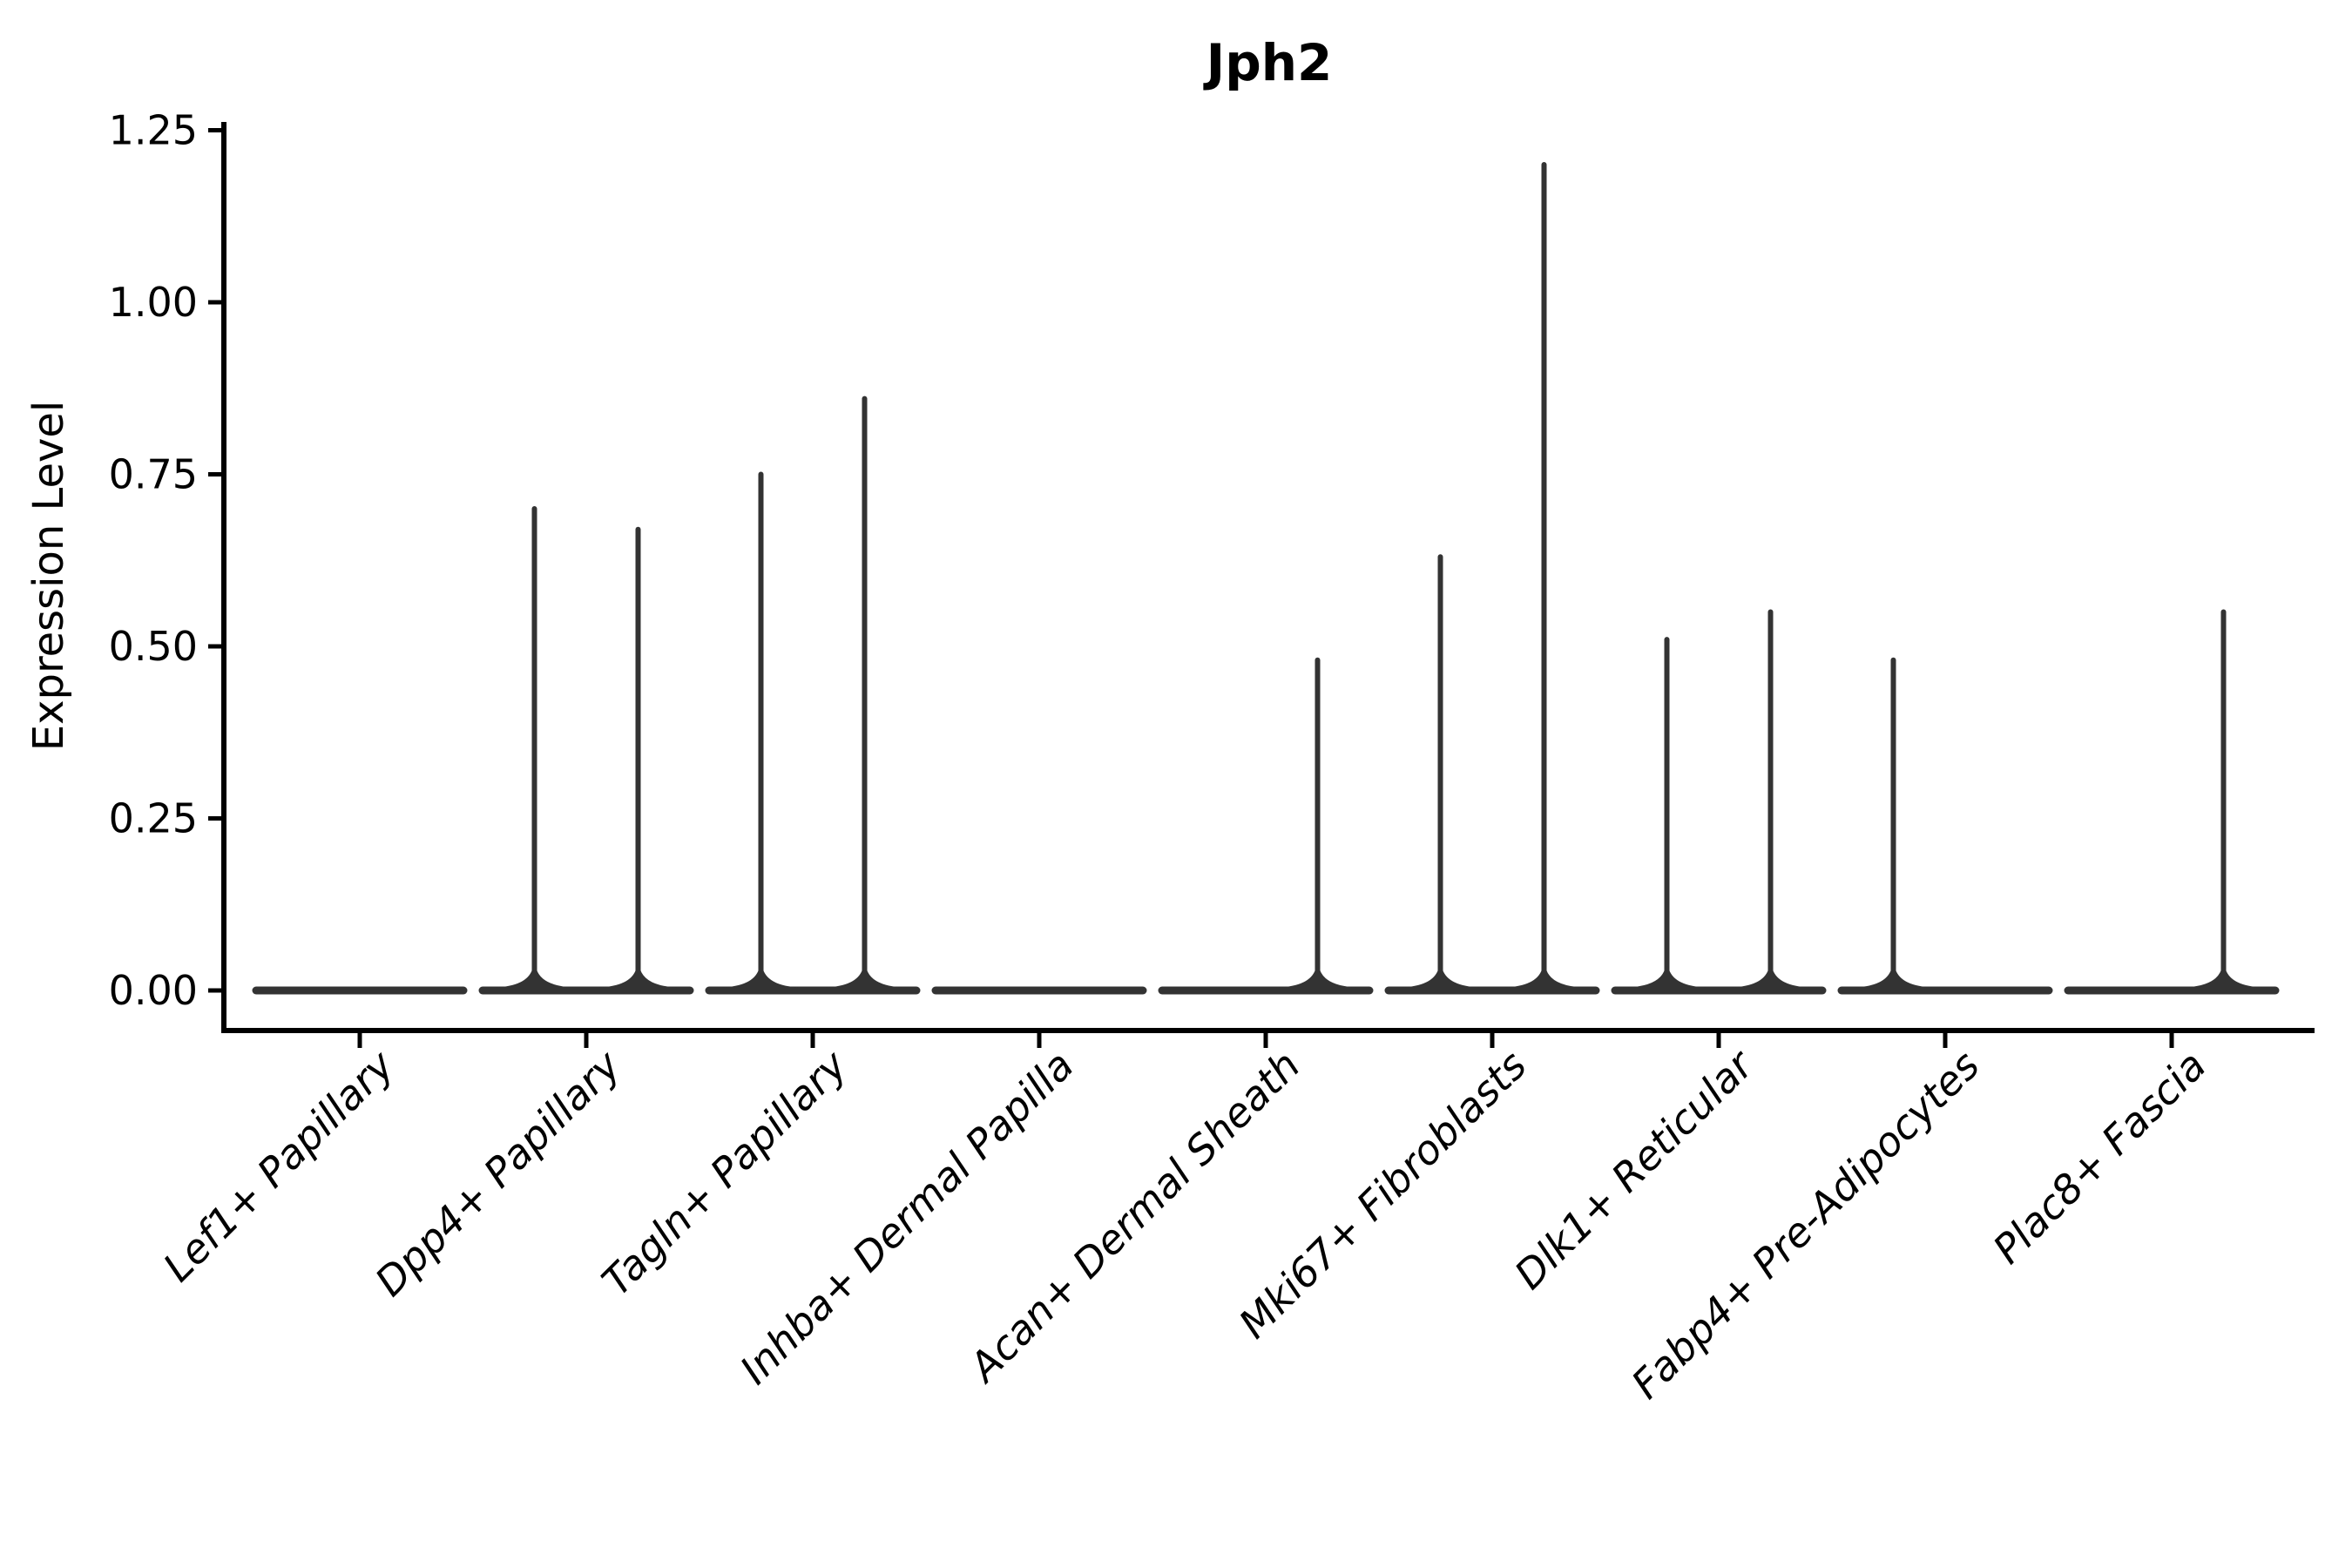 The width and height of the screenshot is (2352, 1568). Describe the element at coordinates (153, 646) in the screenshot. I see `y-tick-label: 0.50` at that location.